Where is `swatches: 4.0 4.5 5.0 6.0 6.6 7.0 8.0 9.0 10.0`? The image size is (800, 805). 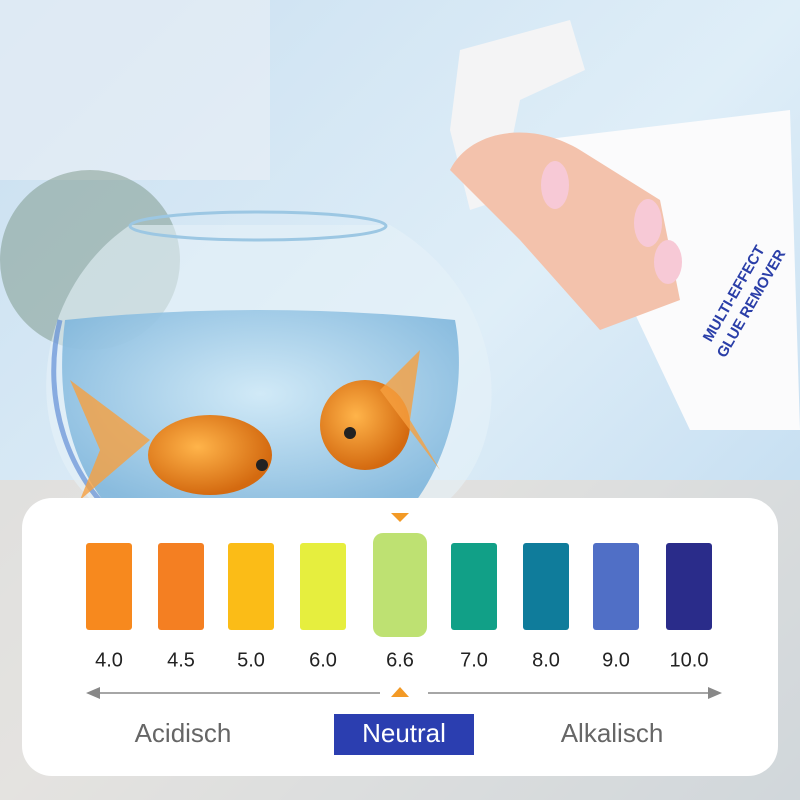
swatches: 4.0 4.5 5.0 6.0 6.6 7.0 8.0 9.0 10.0 is located at coordinates (399, 602).